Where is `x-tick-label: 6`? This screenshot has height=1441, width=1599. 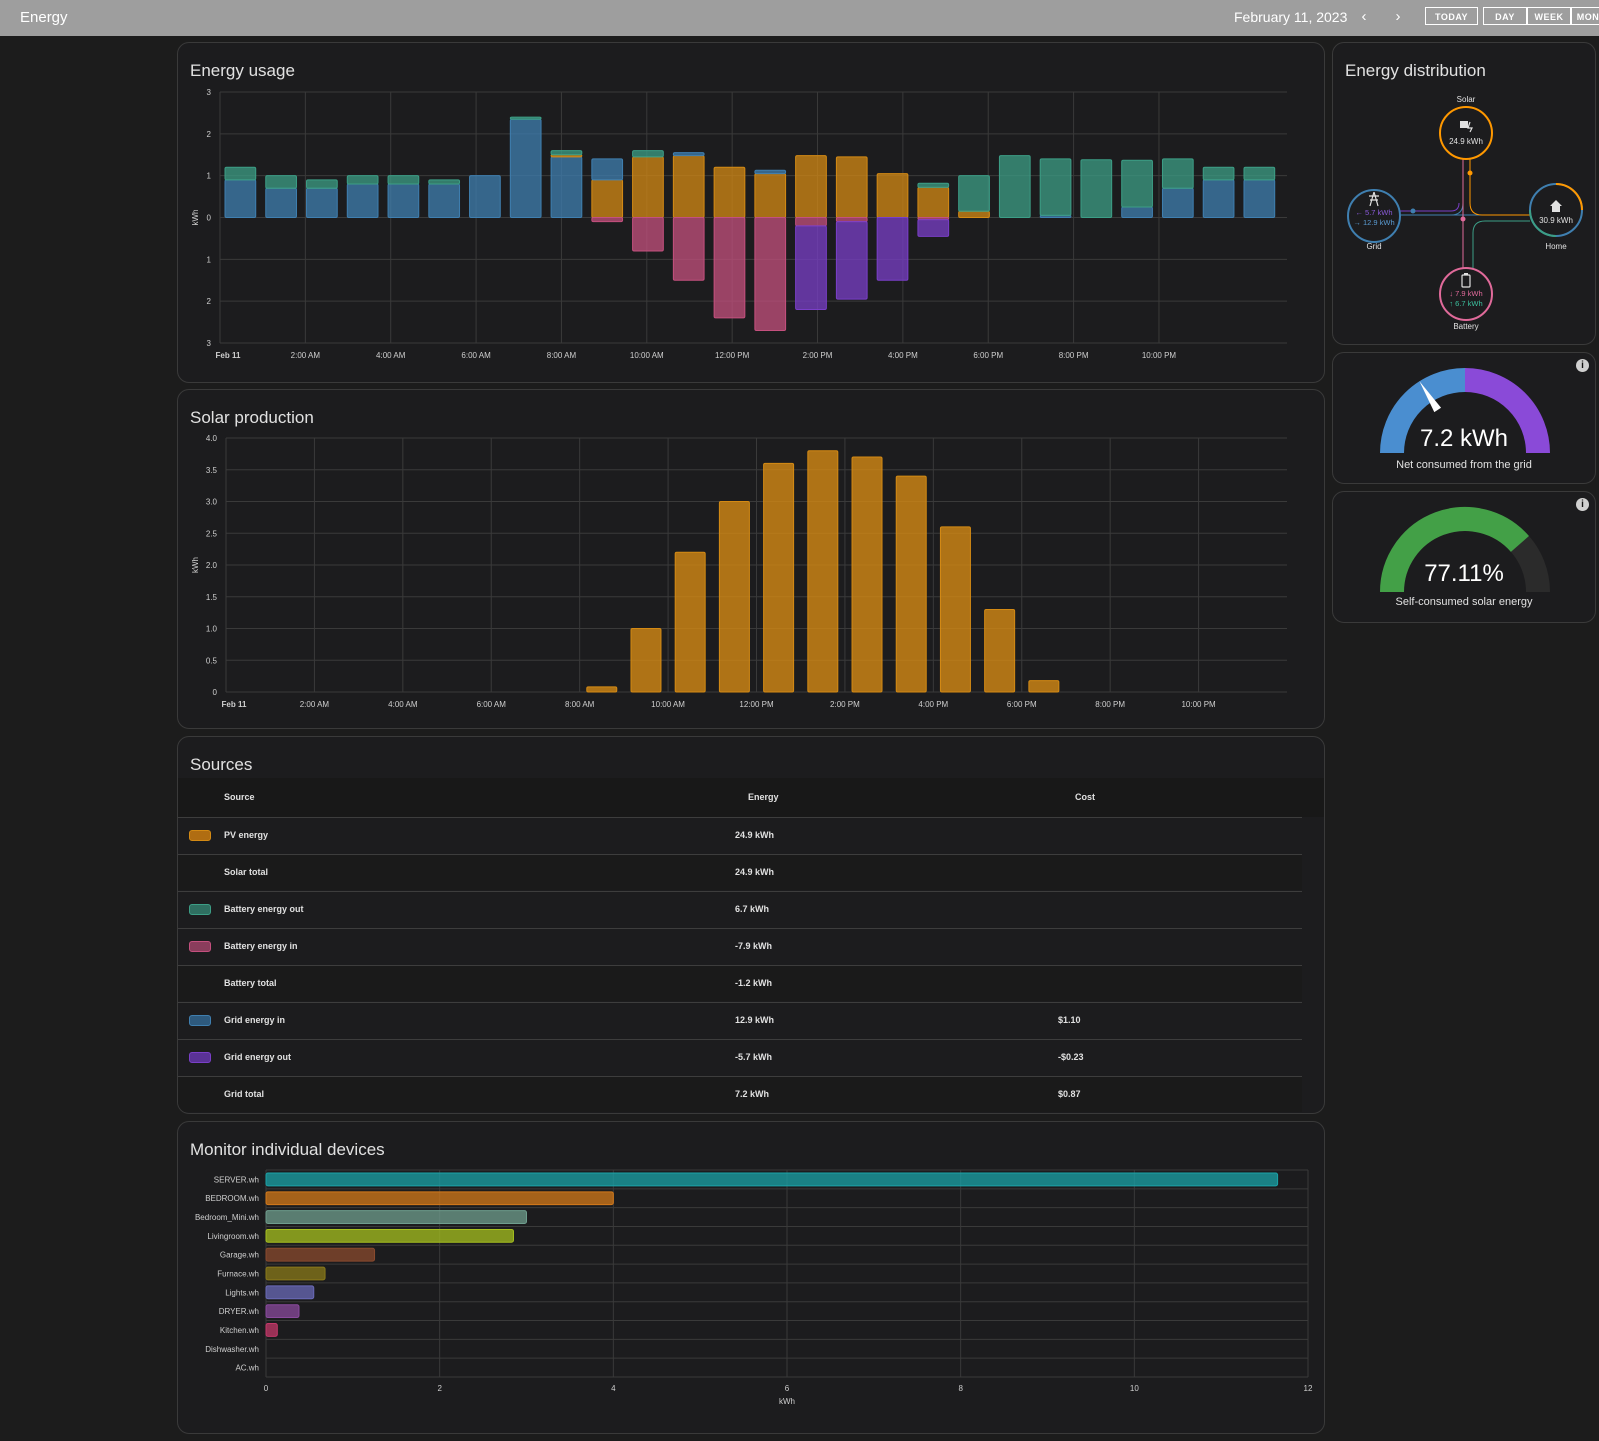 x-tick-label: 6 is located at coordinates (787, 1388).